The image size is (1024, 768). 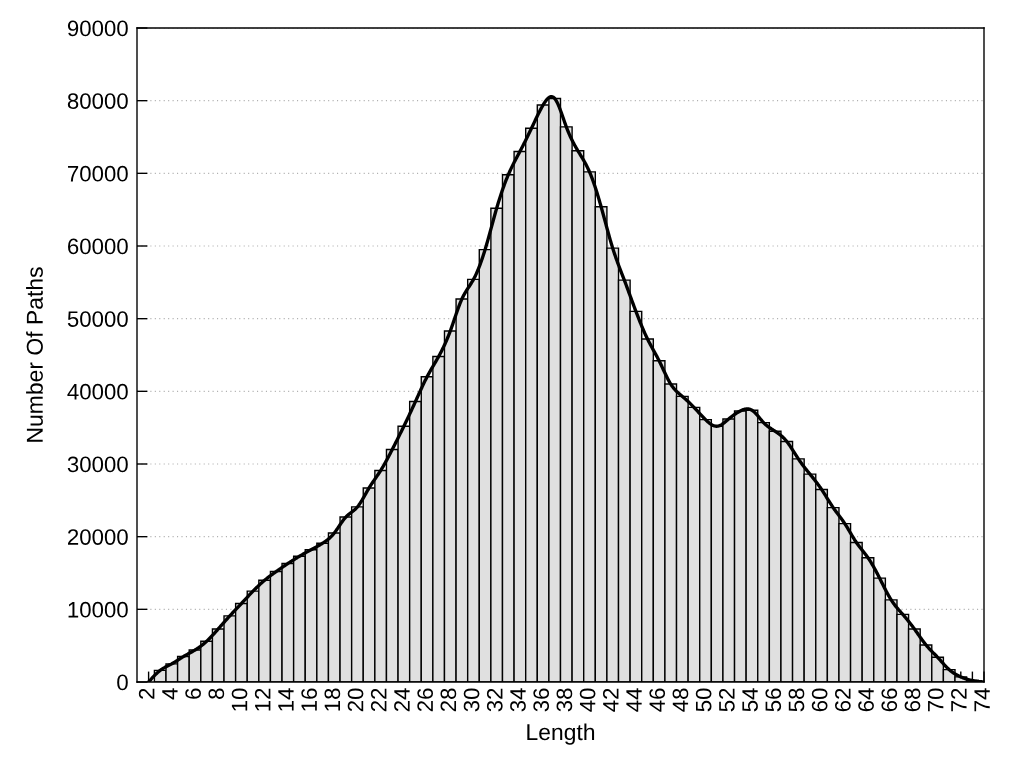 What do you see at coordinates (773, 700) in the screenshot?
I see `x-tick-label: 56` at bounding box center [773, 700].